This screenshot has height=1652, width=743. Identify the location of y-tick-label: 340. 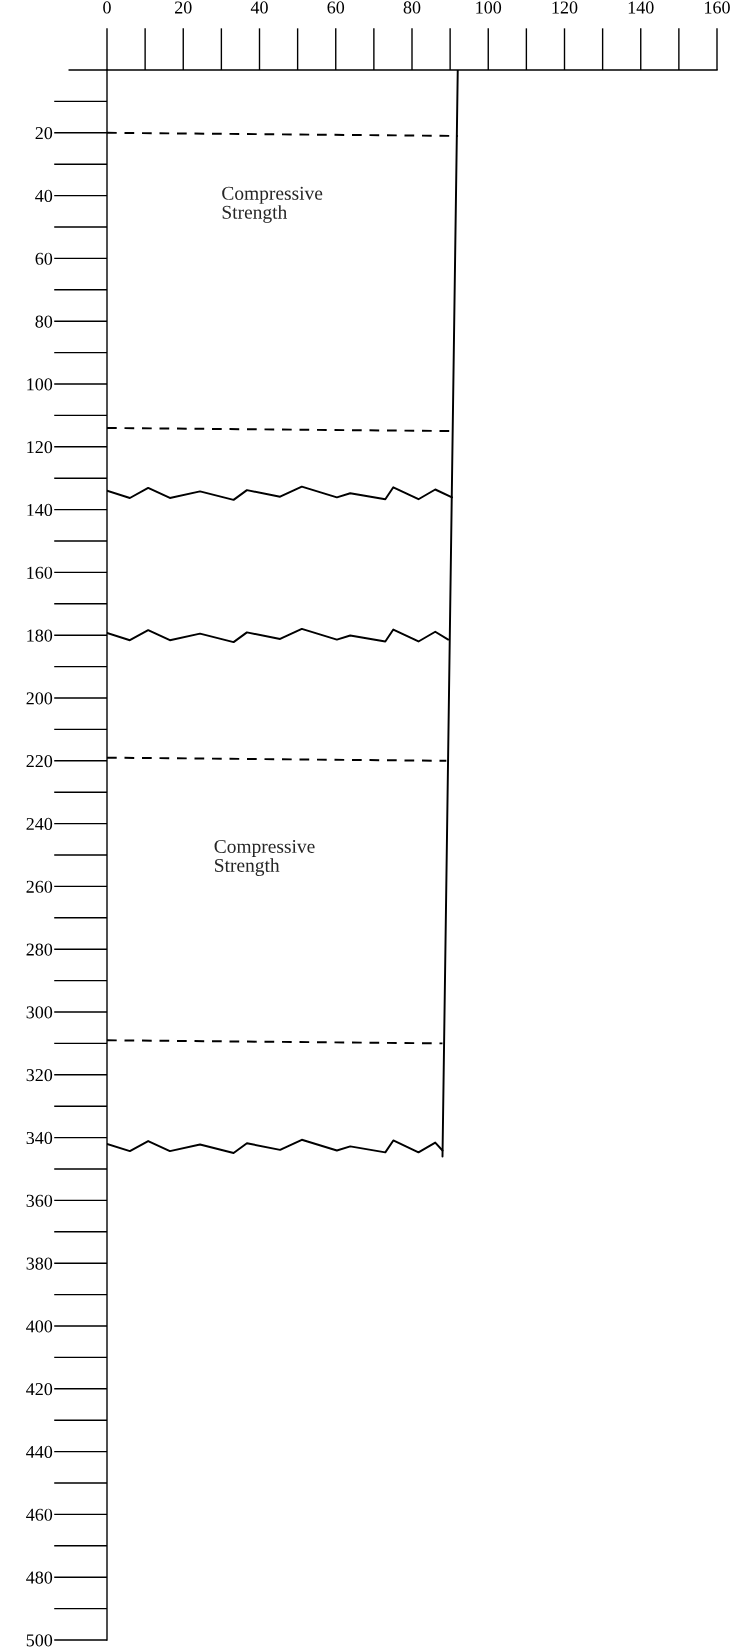
(39, 1138).